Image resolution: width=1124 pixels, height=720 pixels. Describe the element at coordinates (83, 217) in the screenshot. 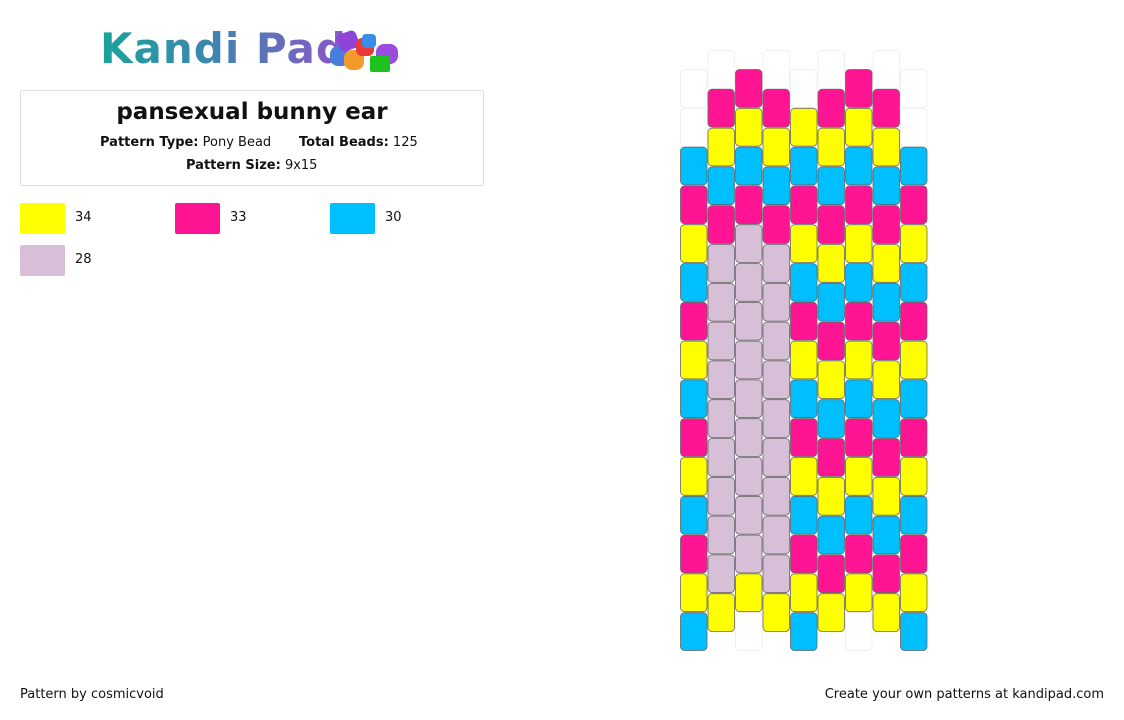

I see `bead-count: 34` at that location.